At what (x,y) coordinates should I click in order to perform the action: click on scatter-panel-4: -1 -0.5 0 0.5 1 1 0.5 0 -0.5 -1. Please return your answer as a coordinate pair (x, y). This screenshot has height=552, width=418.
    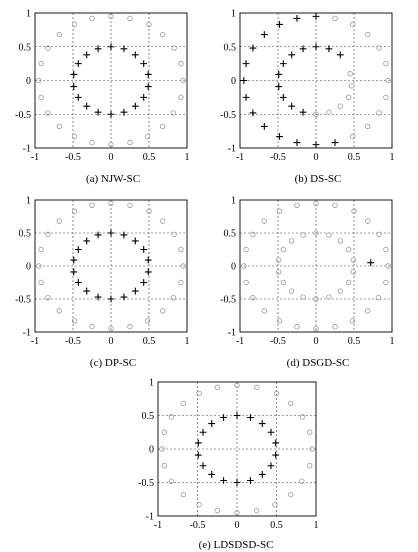
    Looking at the image, I should click on (228, 455).